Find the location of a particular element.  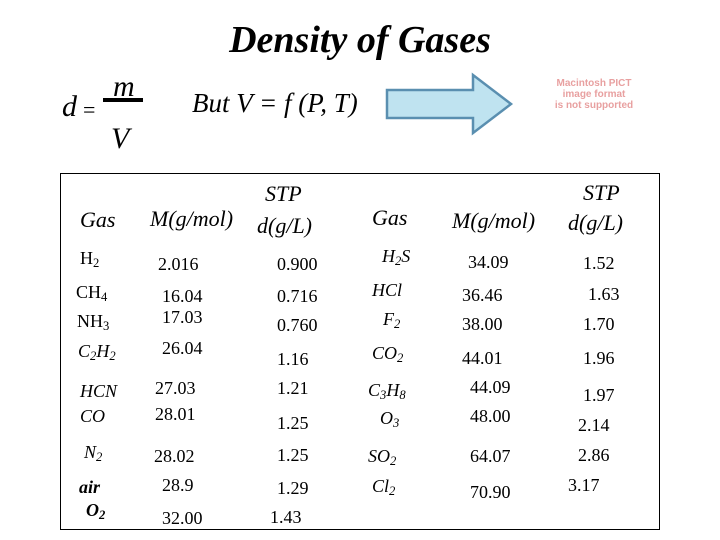

left-molar-mass-cell: 28.02 is located at coordinates (174, 456).